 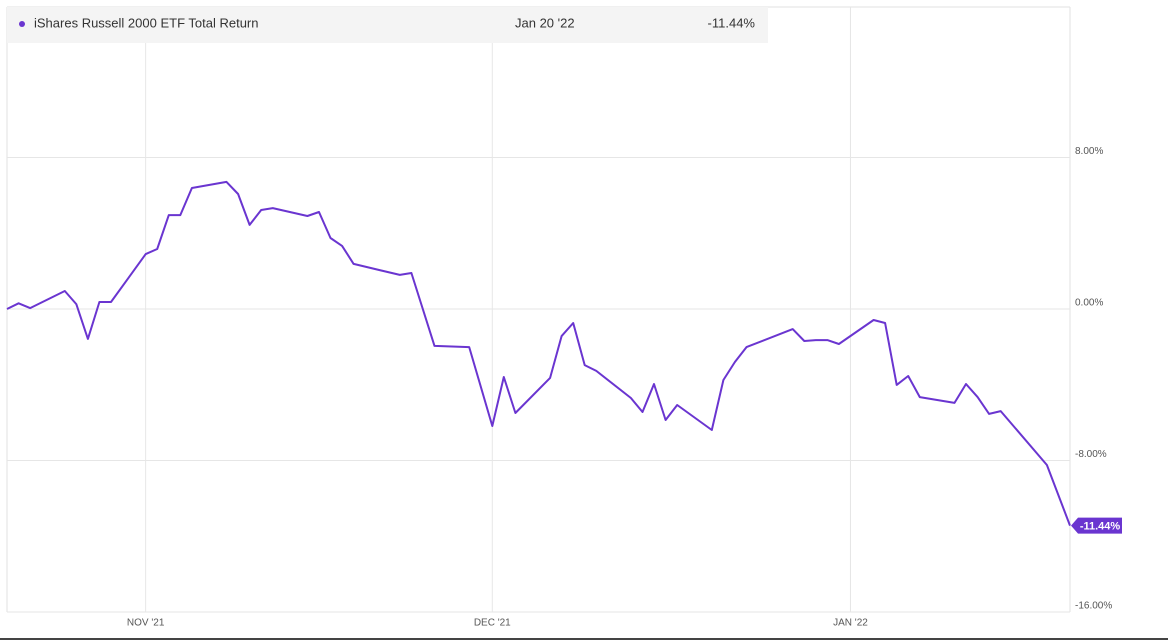 What do you see at coordinates (850, 623) in the screenshot?
I see `x-tick-label: JAN '22` at bounding box center [850, 623].